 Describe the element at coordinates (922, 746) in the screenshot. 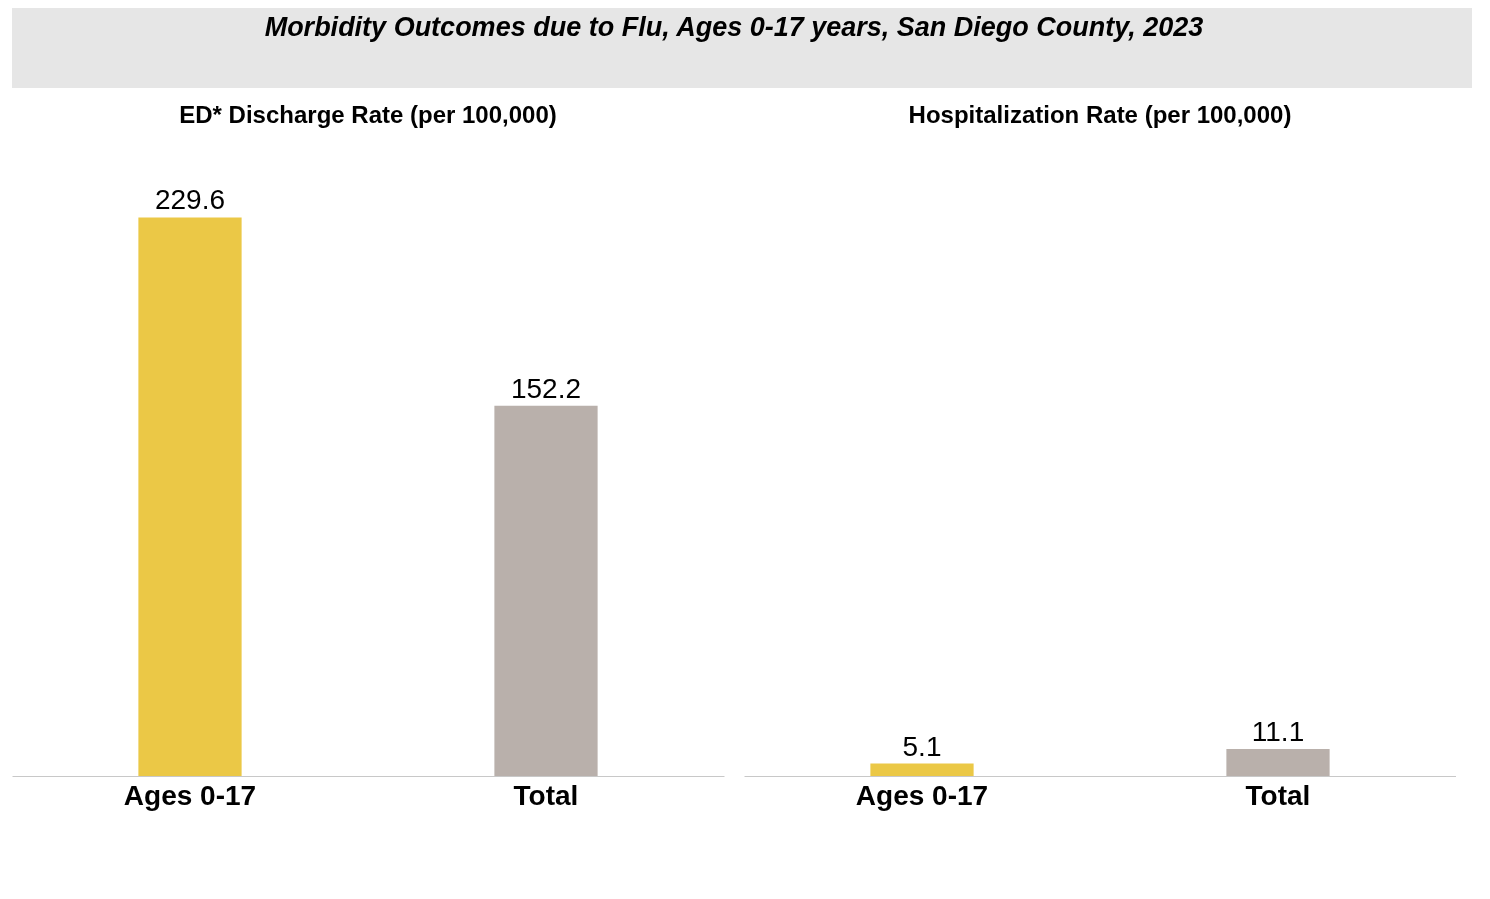

I see `data-label: 5.1` at that location.